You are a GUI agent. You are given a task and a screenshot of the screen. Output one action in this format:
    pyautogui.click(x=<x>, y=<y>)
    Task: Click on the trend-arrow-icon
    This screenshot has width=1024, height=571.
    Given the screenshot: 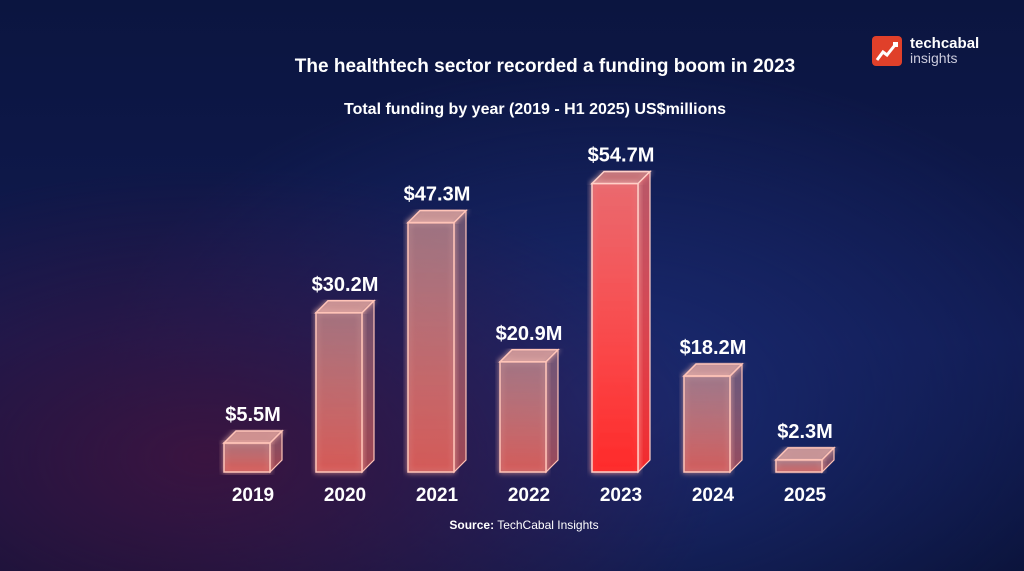 What is the action you would take?
    pyautogui.click(x=887, y=51)
    